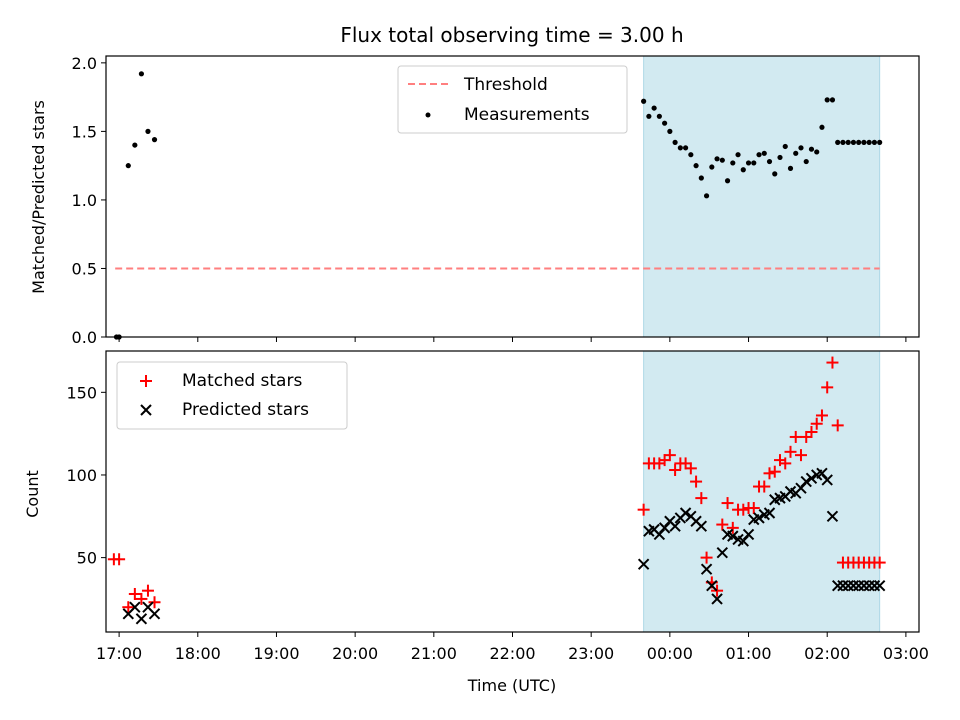 This screenshot has width=960, height=720. What do you see at coordinates (245, 410) in the screenshot?
I see `legend-predicted-label: Predicted stars` at bounding box center [245, 410].